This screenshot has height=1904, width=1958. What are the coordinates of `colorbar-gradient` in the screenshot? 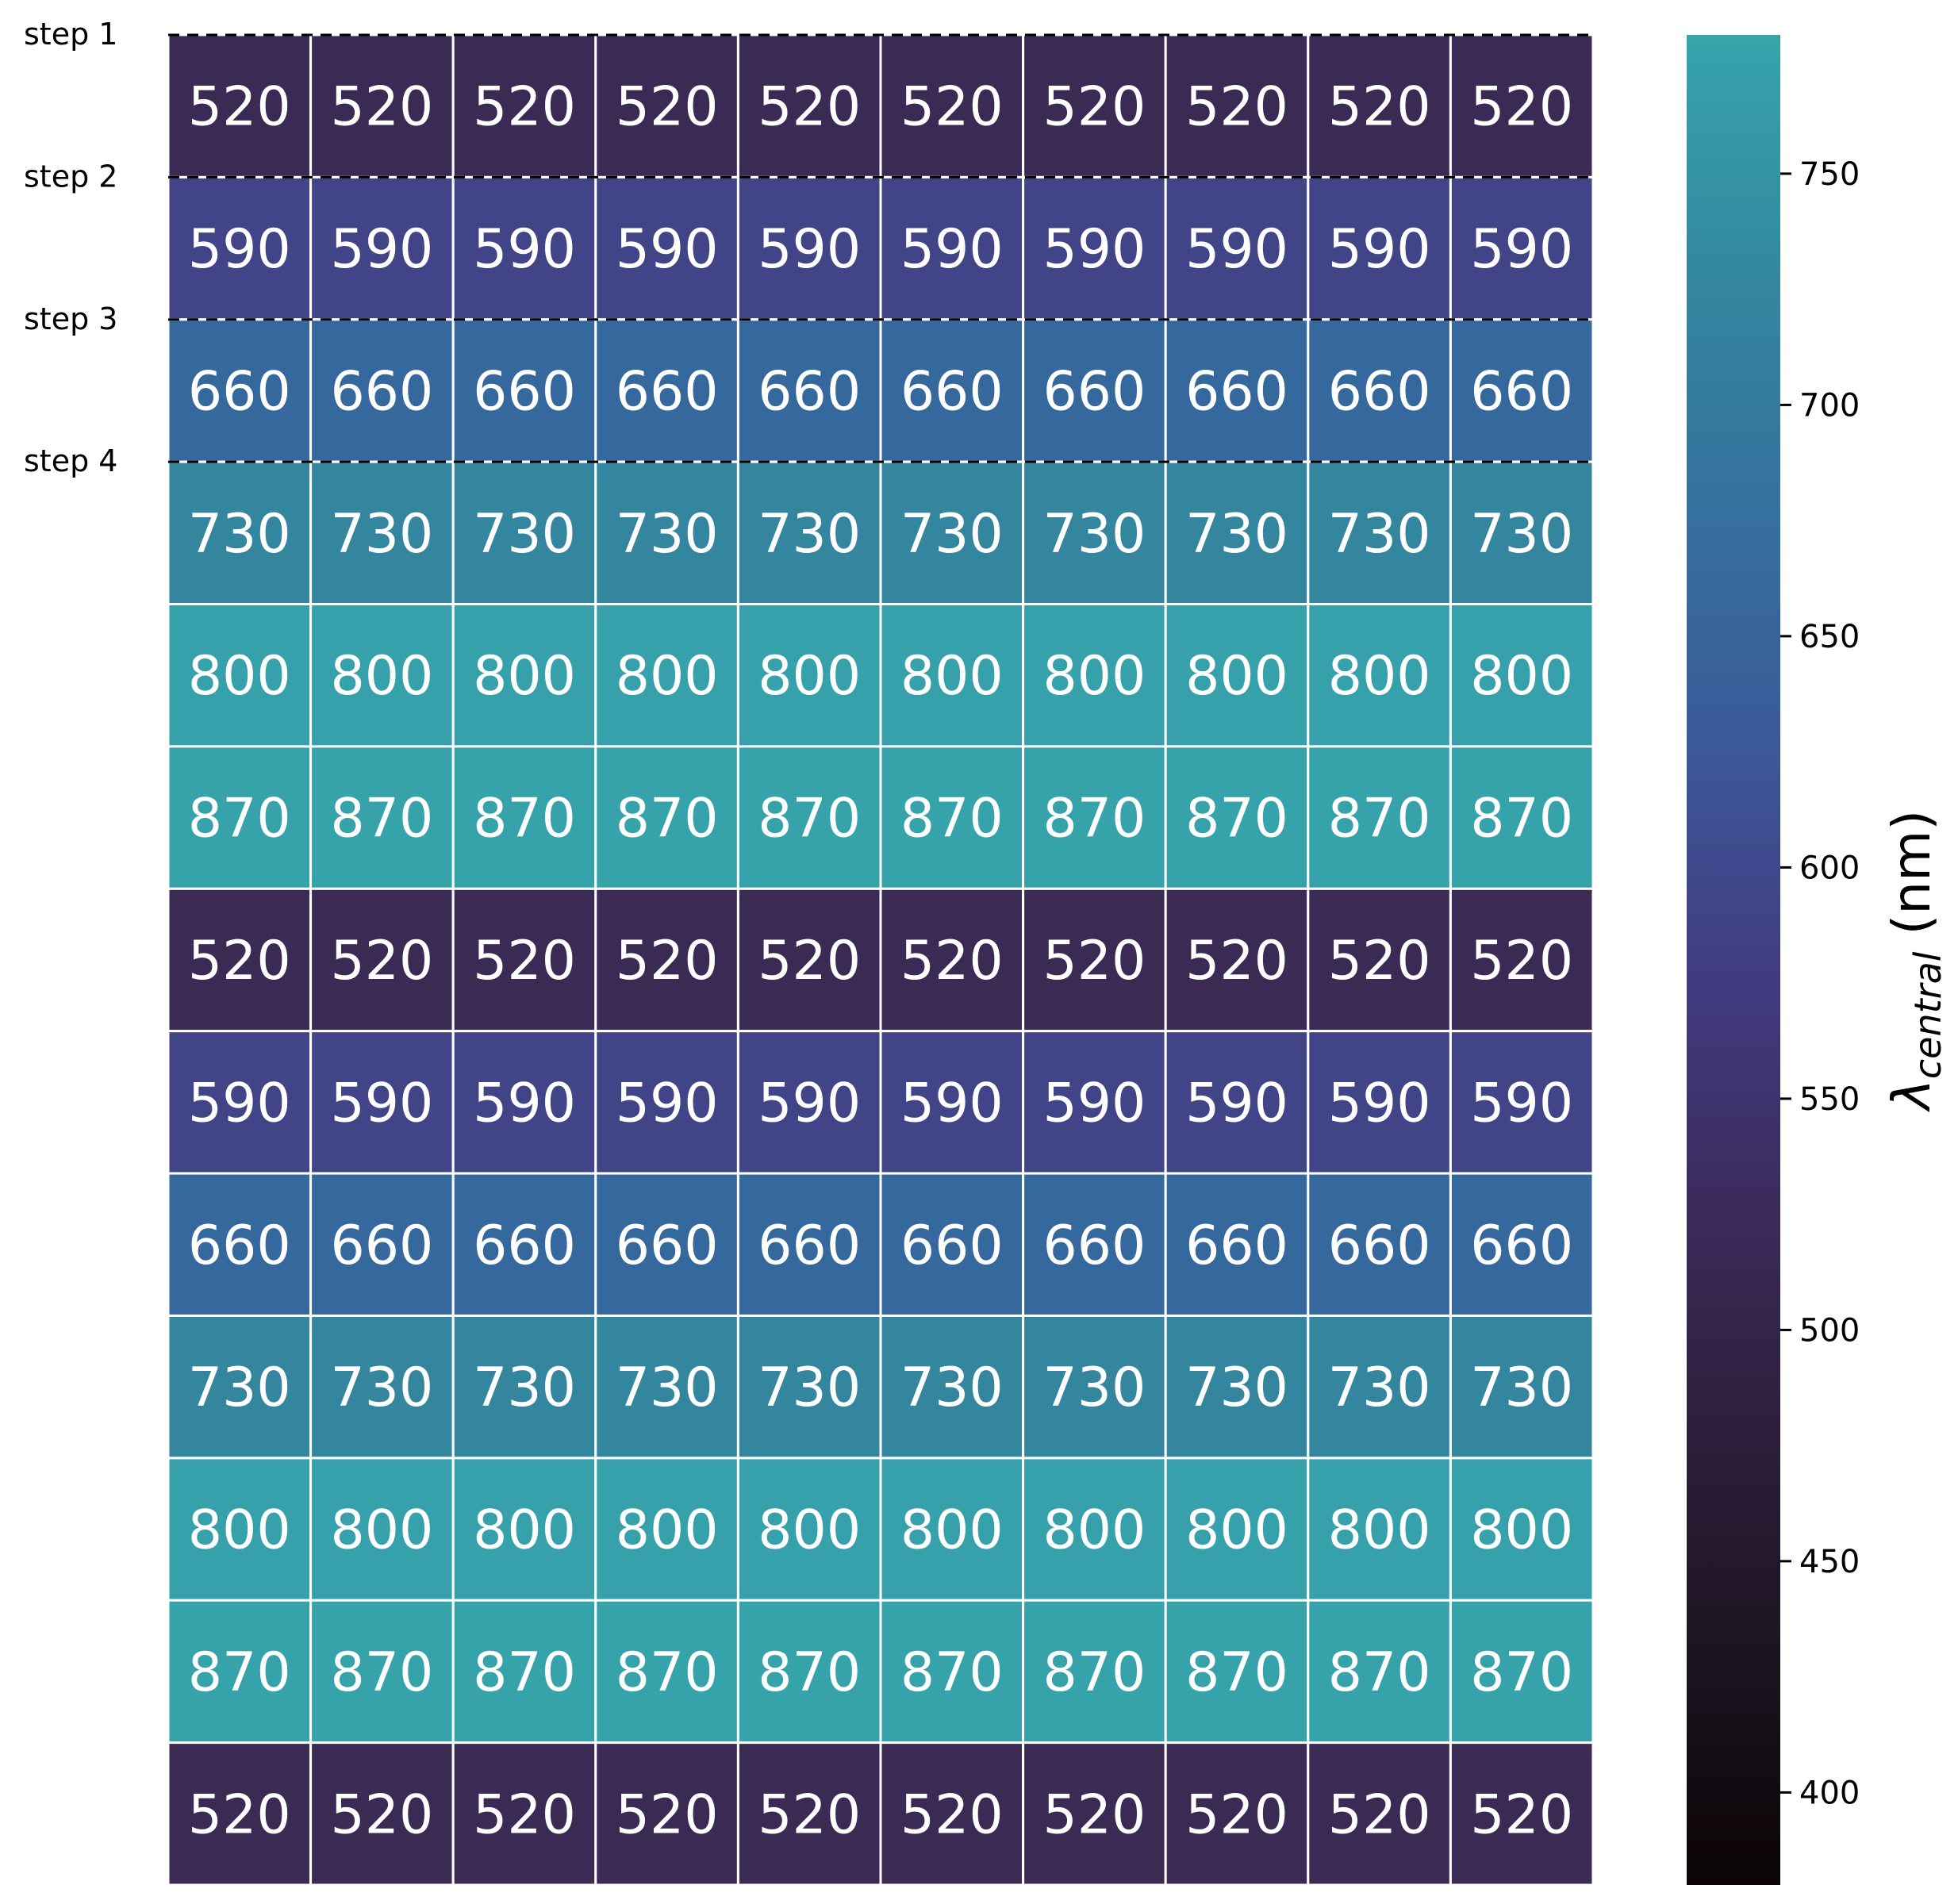 It's located at (1733, 960).